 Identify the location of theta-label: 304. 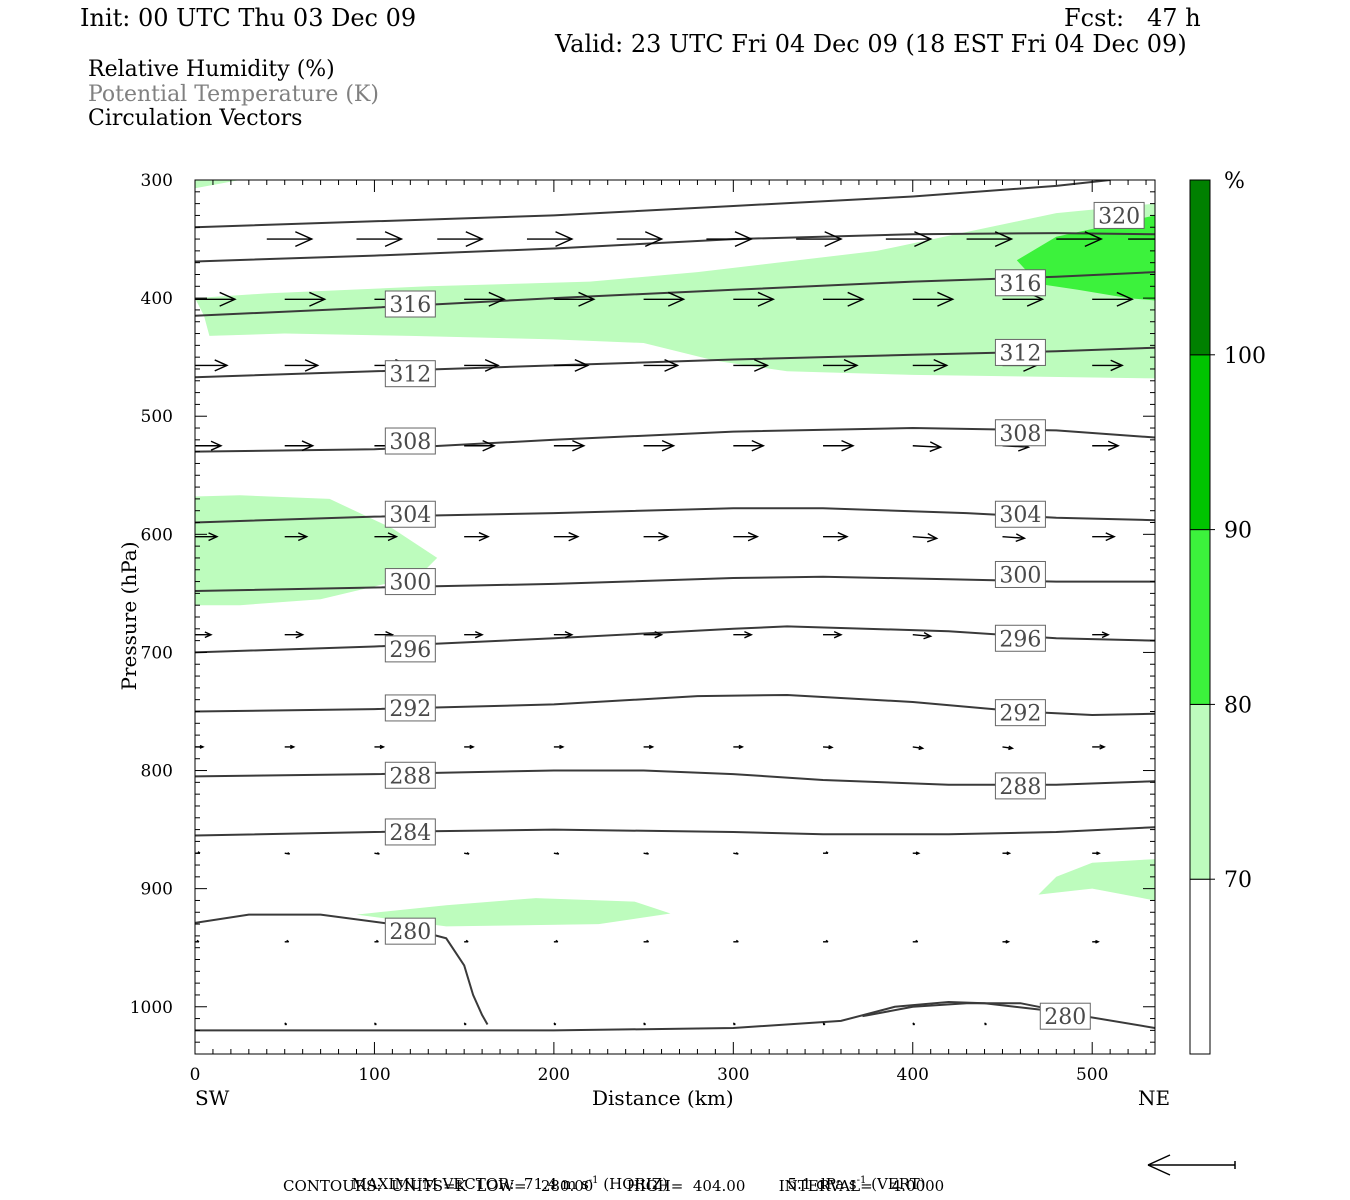
(1020, 515).